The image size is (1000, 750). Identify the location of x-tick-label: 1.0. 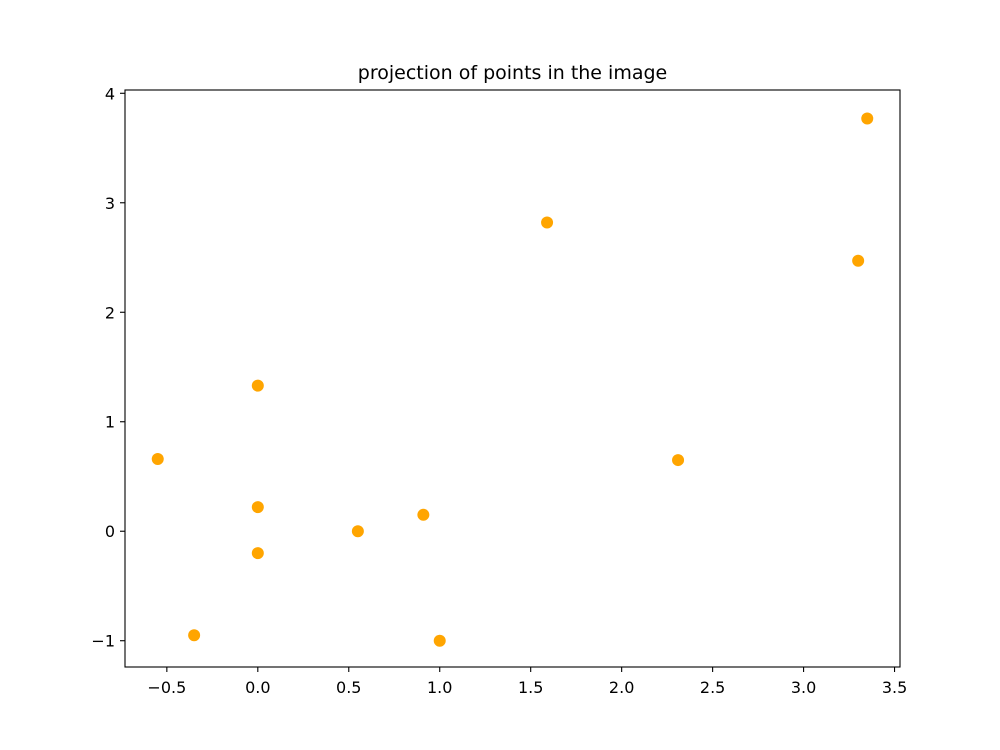
(439, 687).